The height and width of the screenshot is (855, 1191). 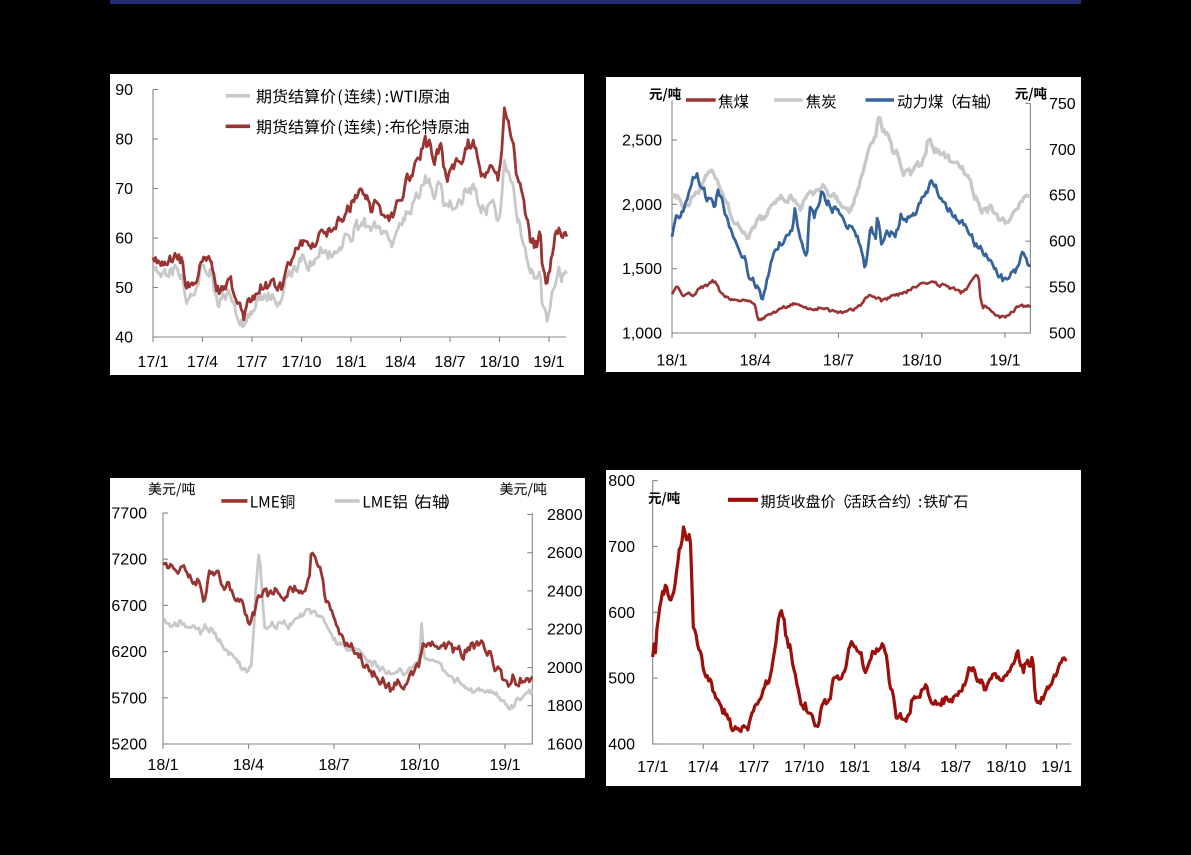 What do you see at coordinates (565, 591) in the screenshot?
I see `svg-text: 2400` at bounding box center [565, 591].